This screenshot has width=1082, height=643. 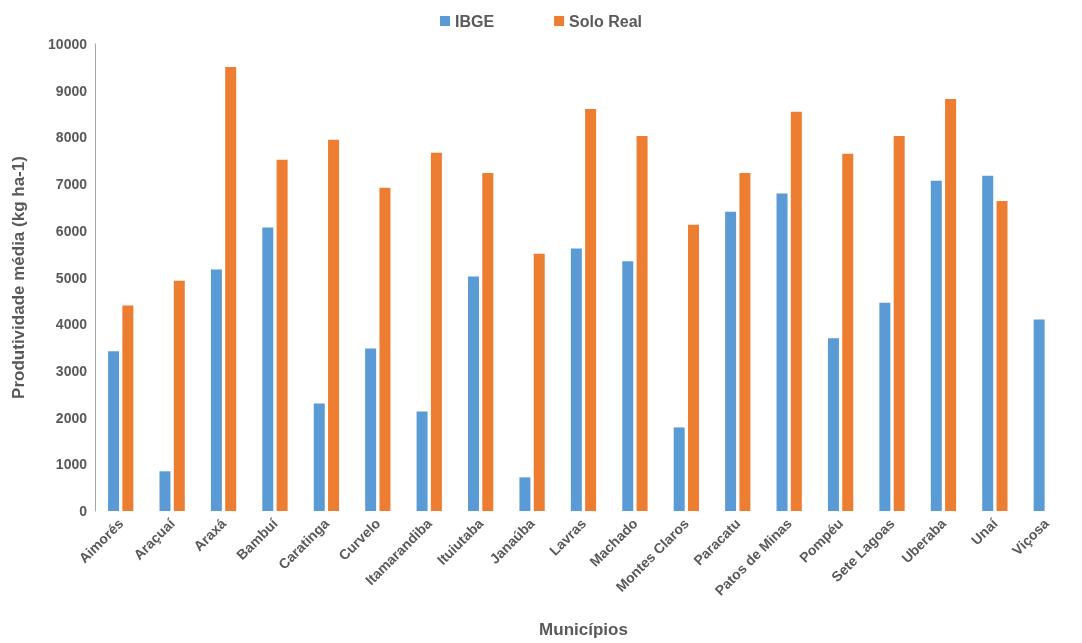 I want to click on y-tick-label: 3000, so click(x=71, y=370).